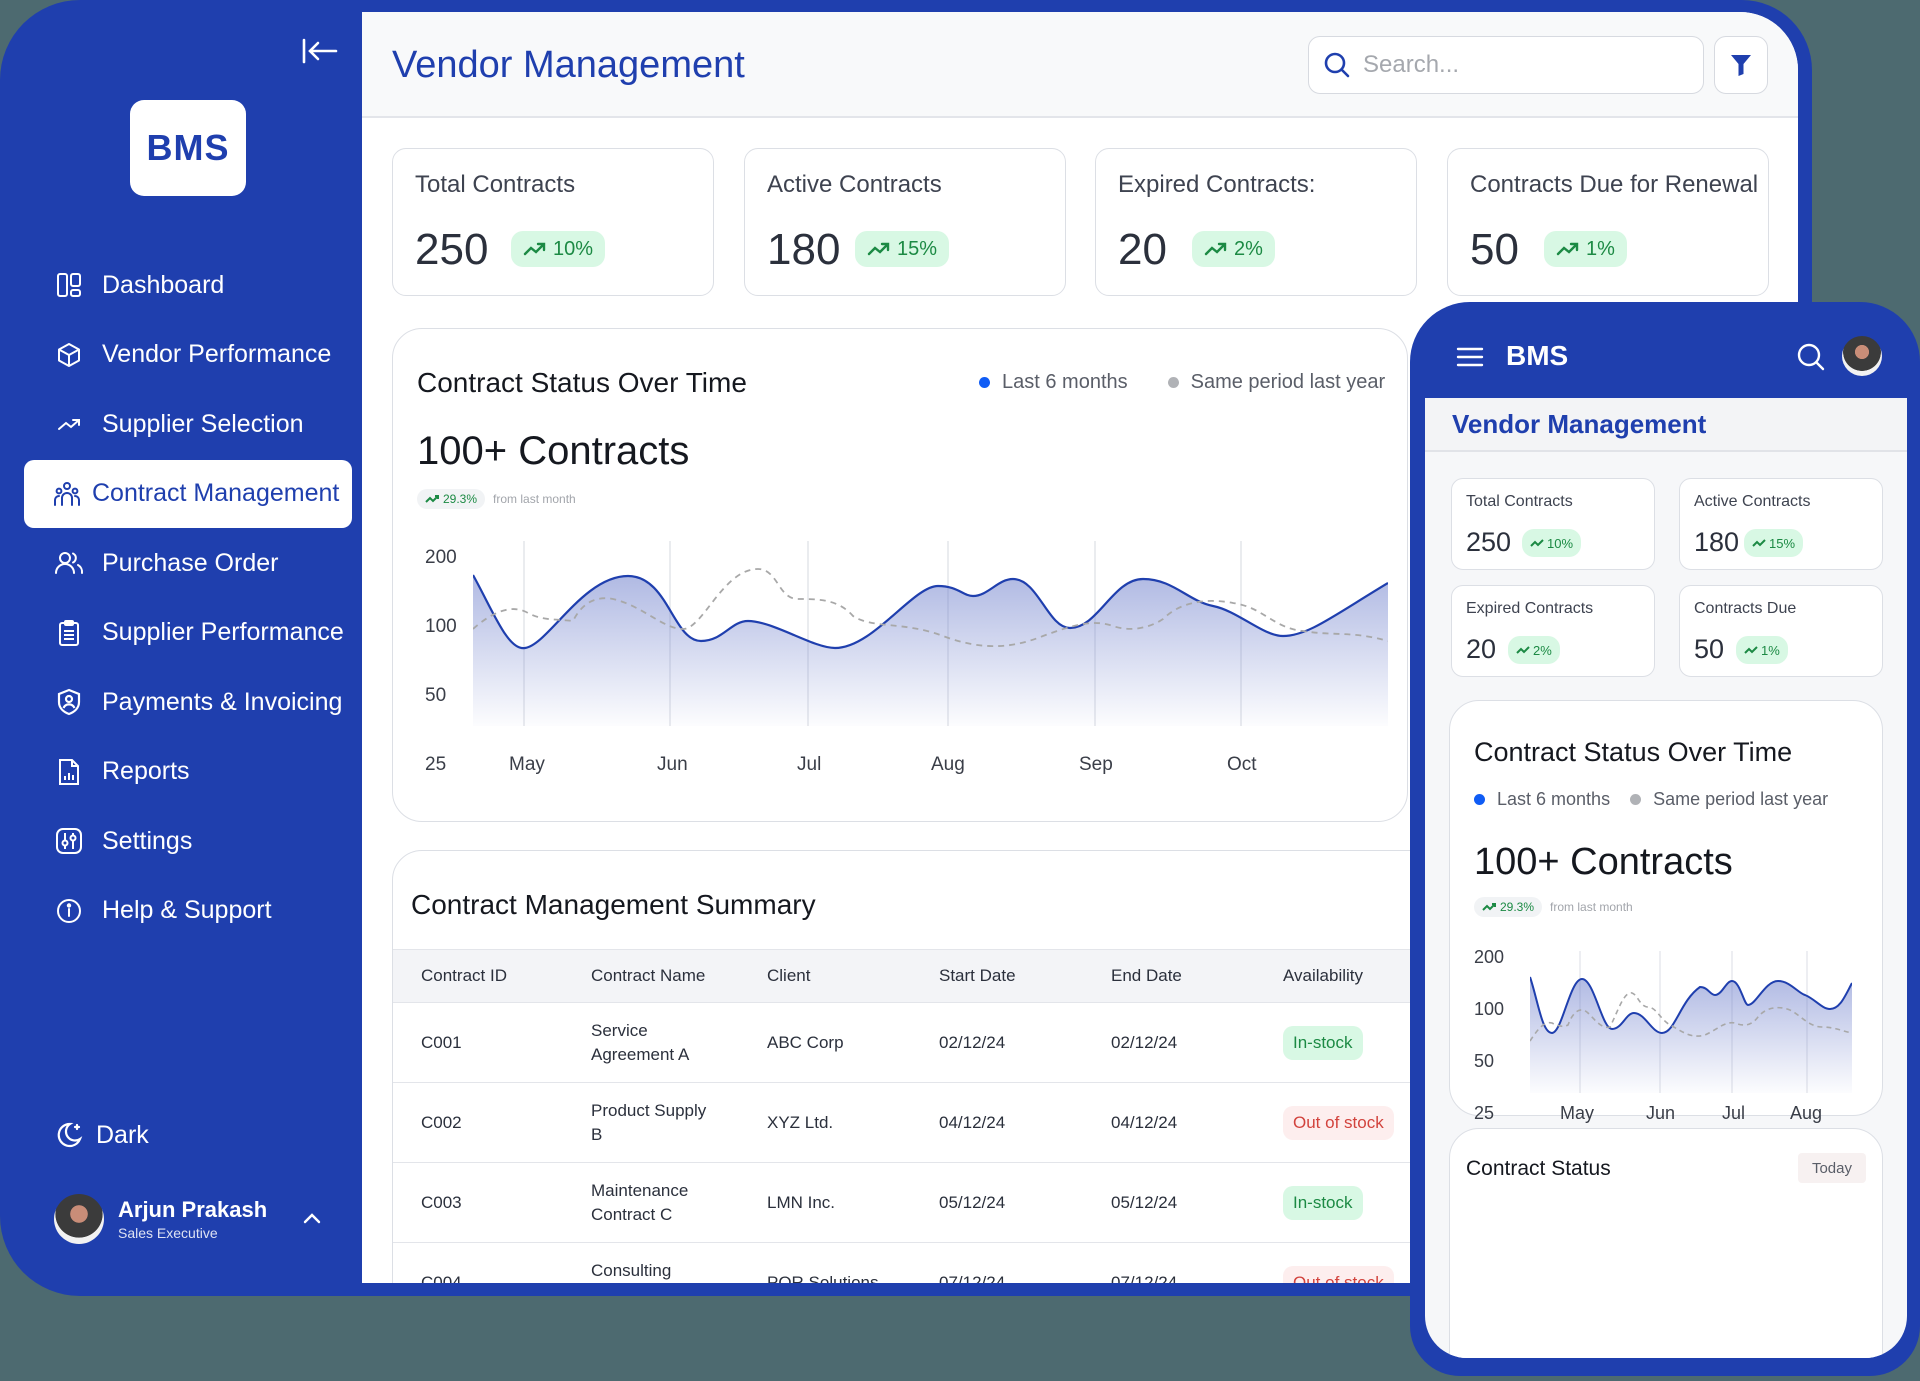  What do you see at coordinates (320, 51) in the screenshot?
I see `collapse-sidebar-button` at bounding box center [320, 51].